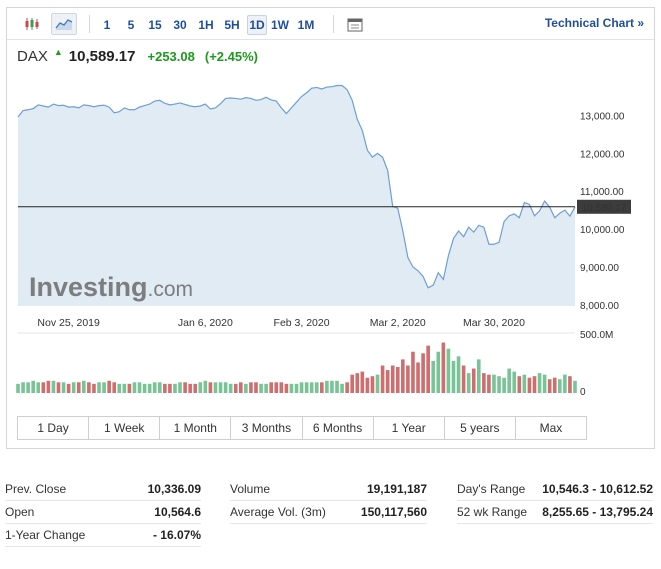  What do you see at coordinates (206, 25) in the screenshot?
I see `timeframe-1h: 1H` at bounding box center [206, 25].